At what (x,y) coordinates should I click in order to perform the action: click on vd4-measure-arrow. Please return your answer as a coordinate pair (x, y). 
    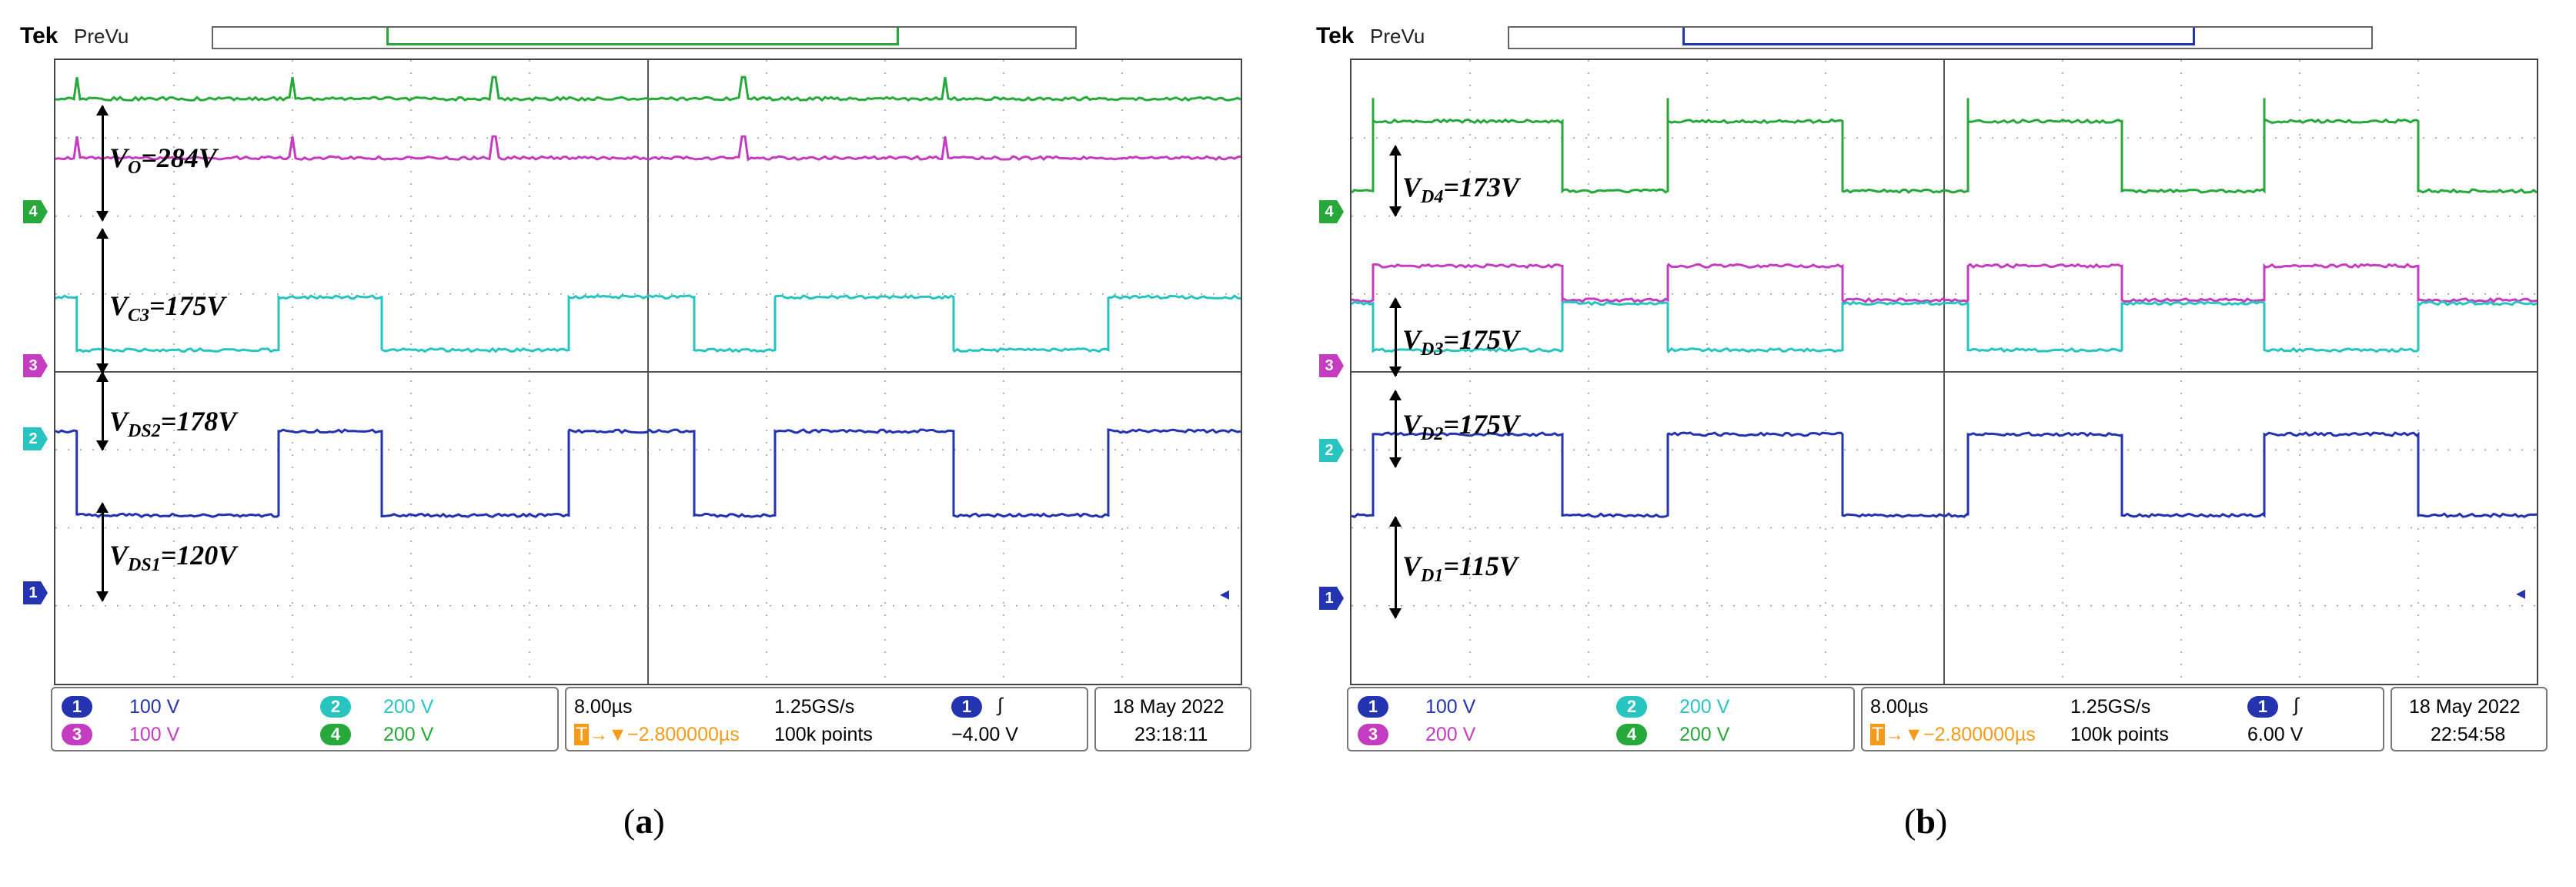
    Looking at the image, I should click on (1396, 181).